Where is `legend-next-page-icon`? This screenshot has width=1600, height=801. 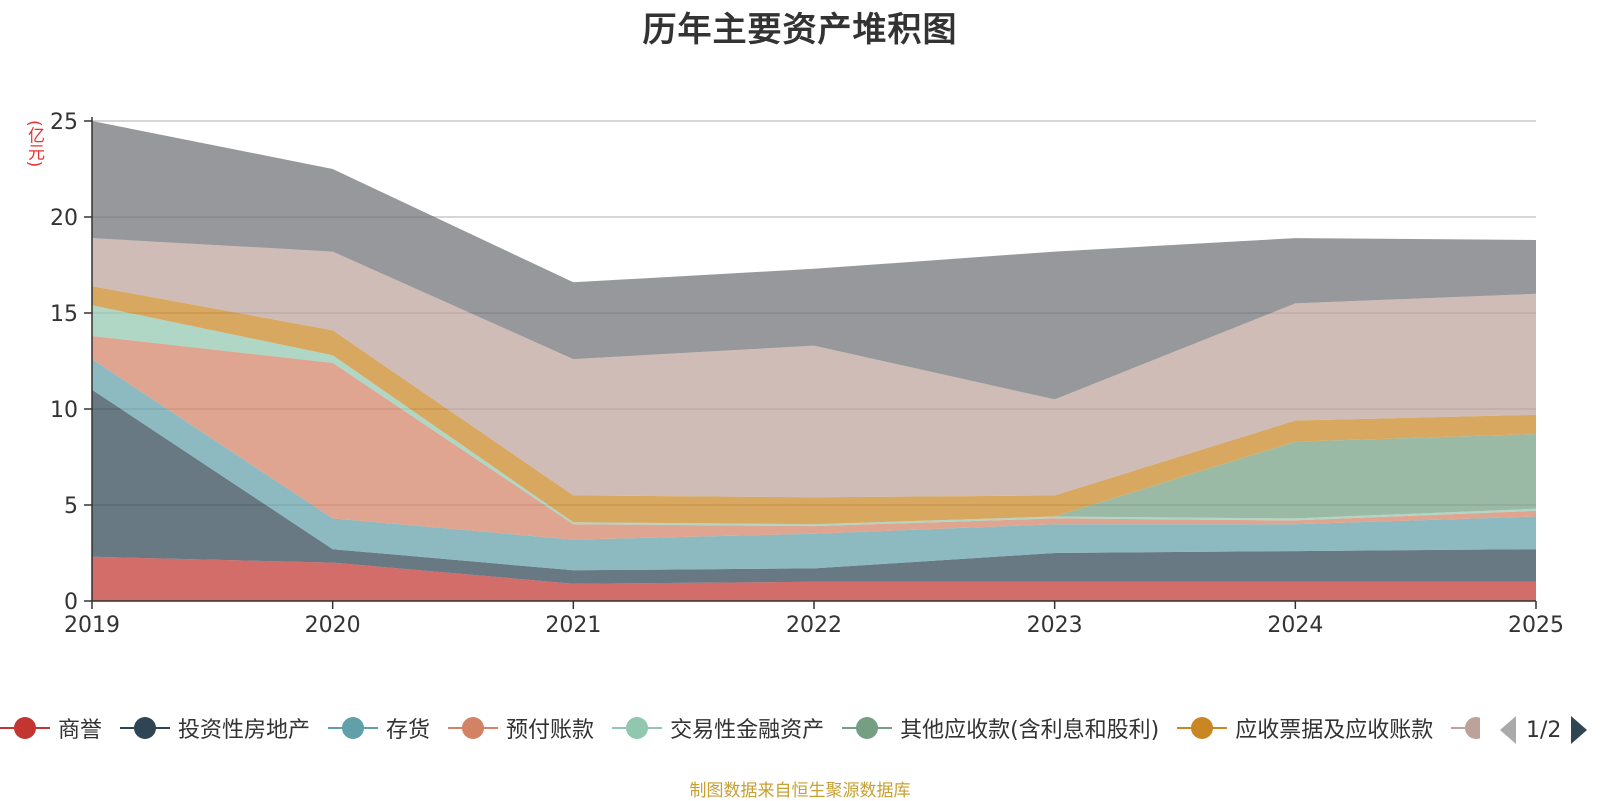
legend-next-page-icon is located at coordinates (1579, 730).